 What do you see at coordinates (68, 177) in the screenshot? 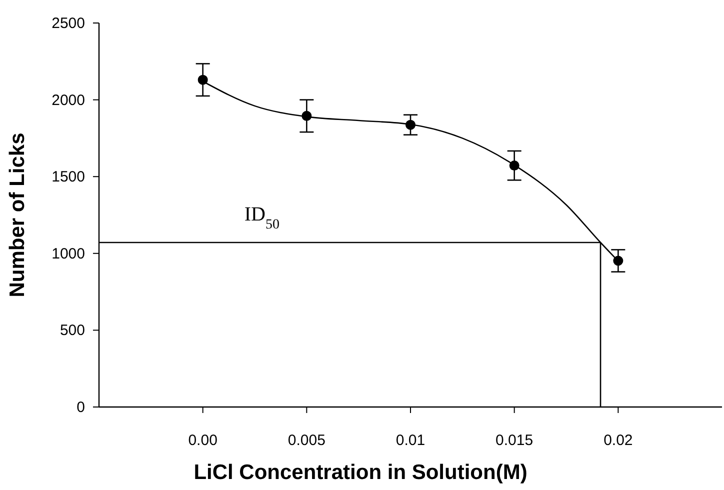
I see `y-tick-label: 1500` at bounding box center [68, 177].